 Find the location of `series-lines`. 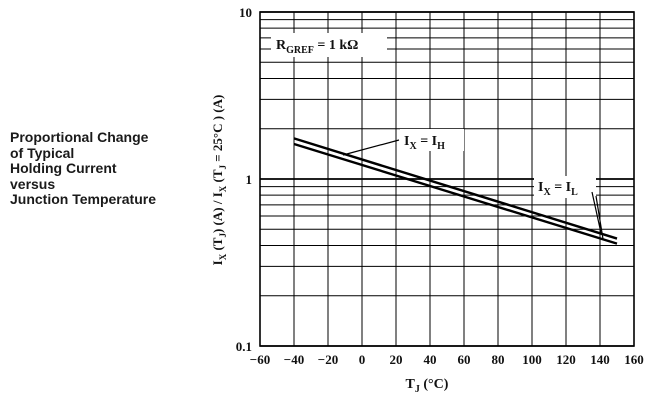

series-lines is located at coordinates (455, 191).